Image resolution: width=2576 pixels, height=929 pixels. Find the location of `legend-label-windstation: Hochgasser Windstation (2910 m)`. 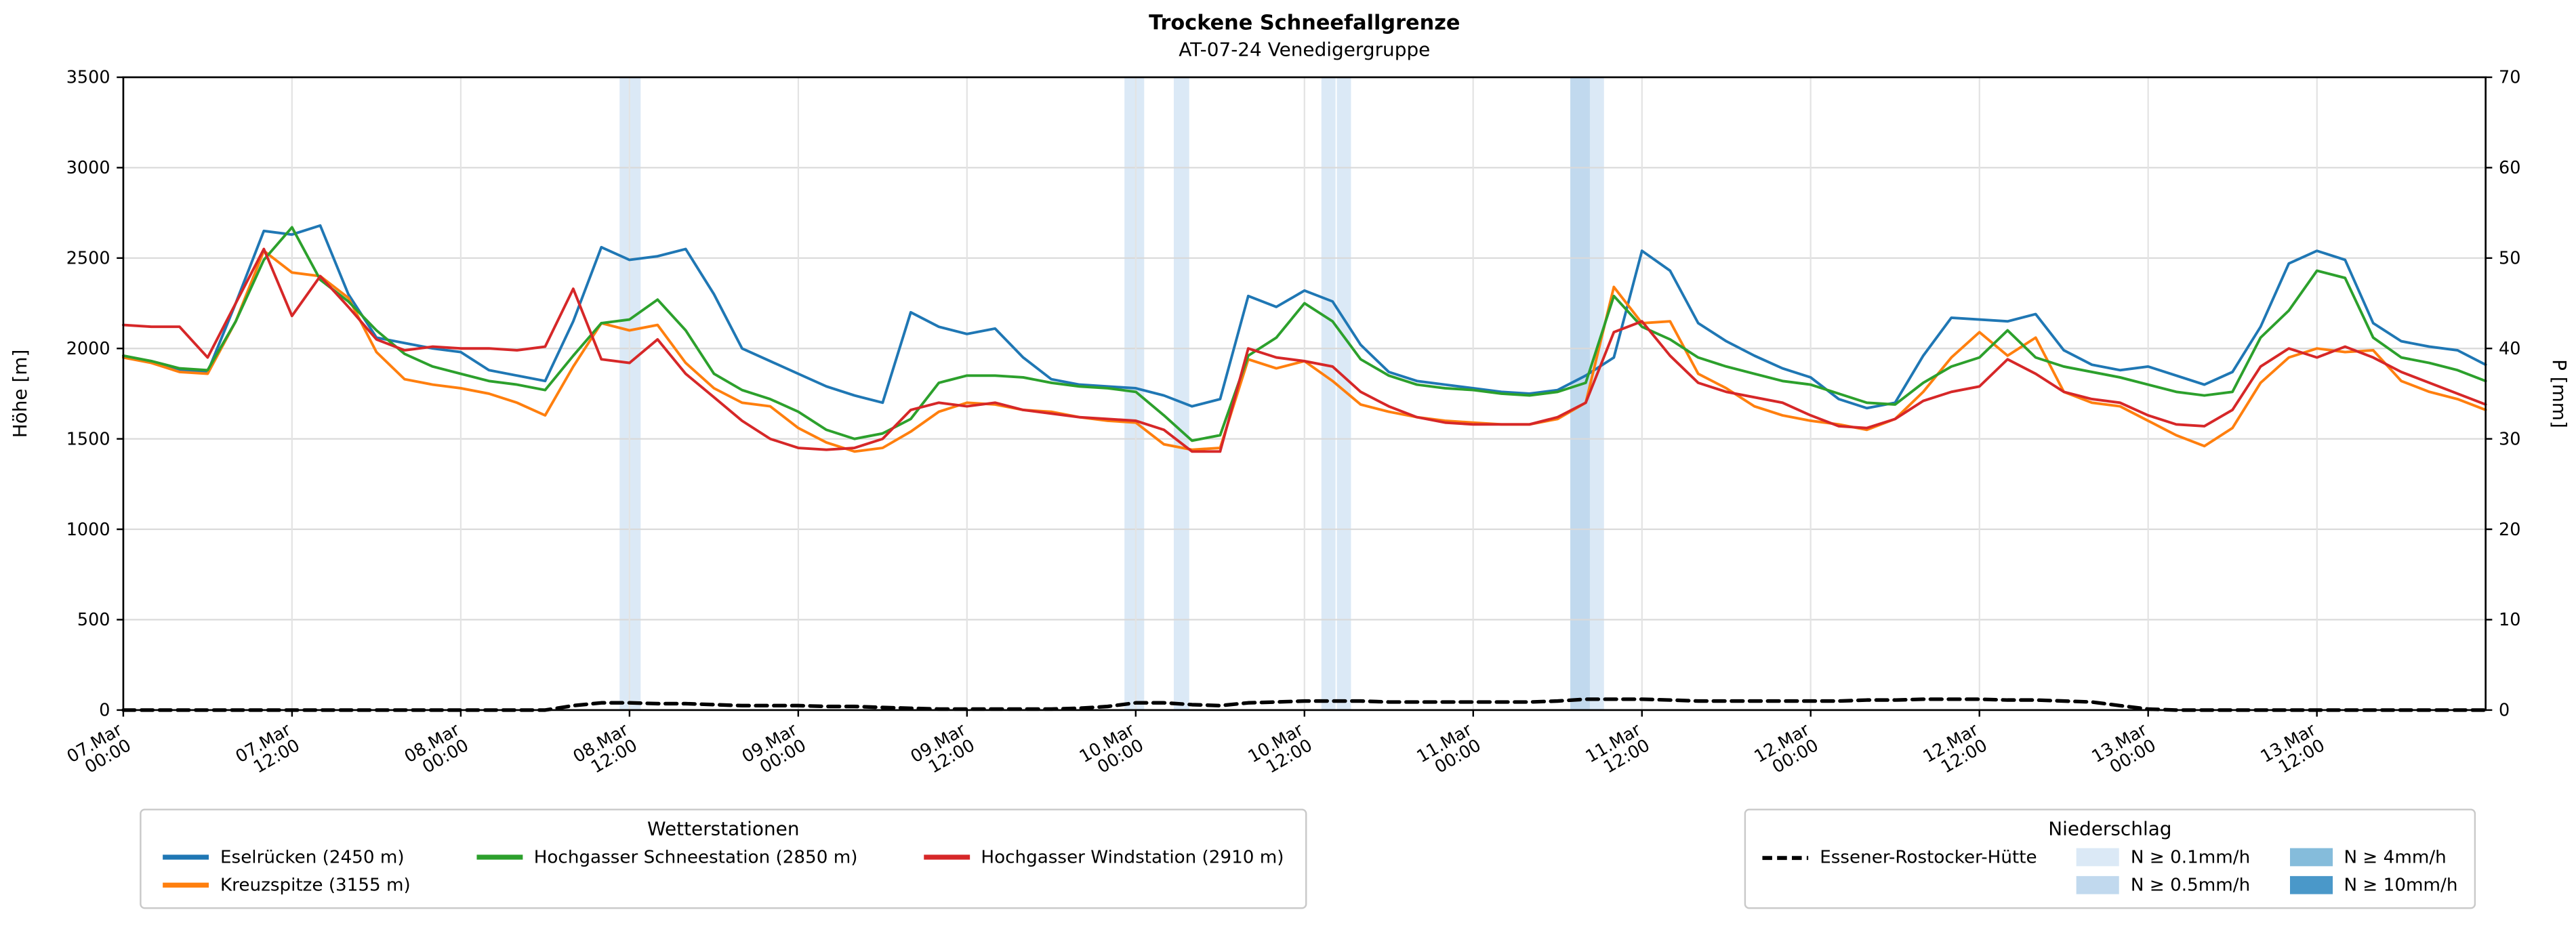

legend-label-windstation: Hochgasser Windstation (2910 m) is located at coordinates (1132, 857).